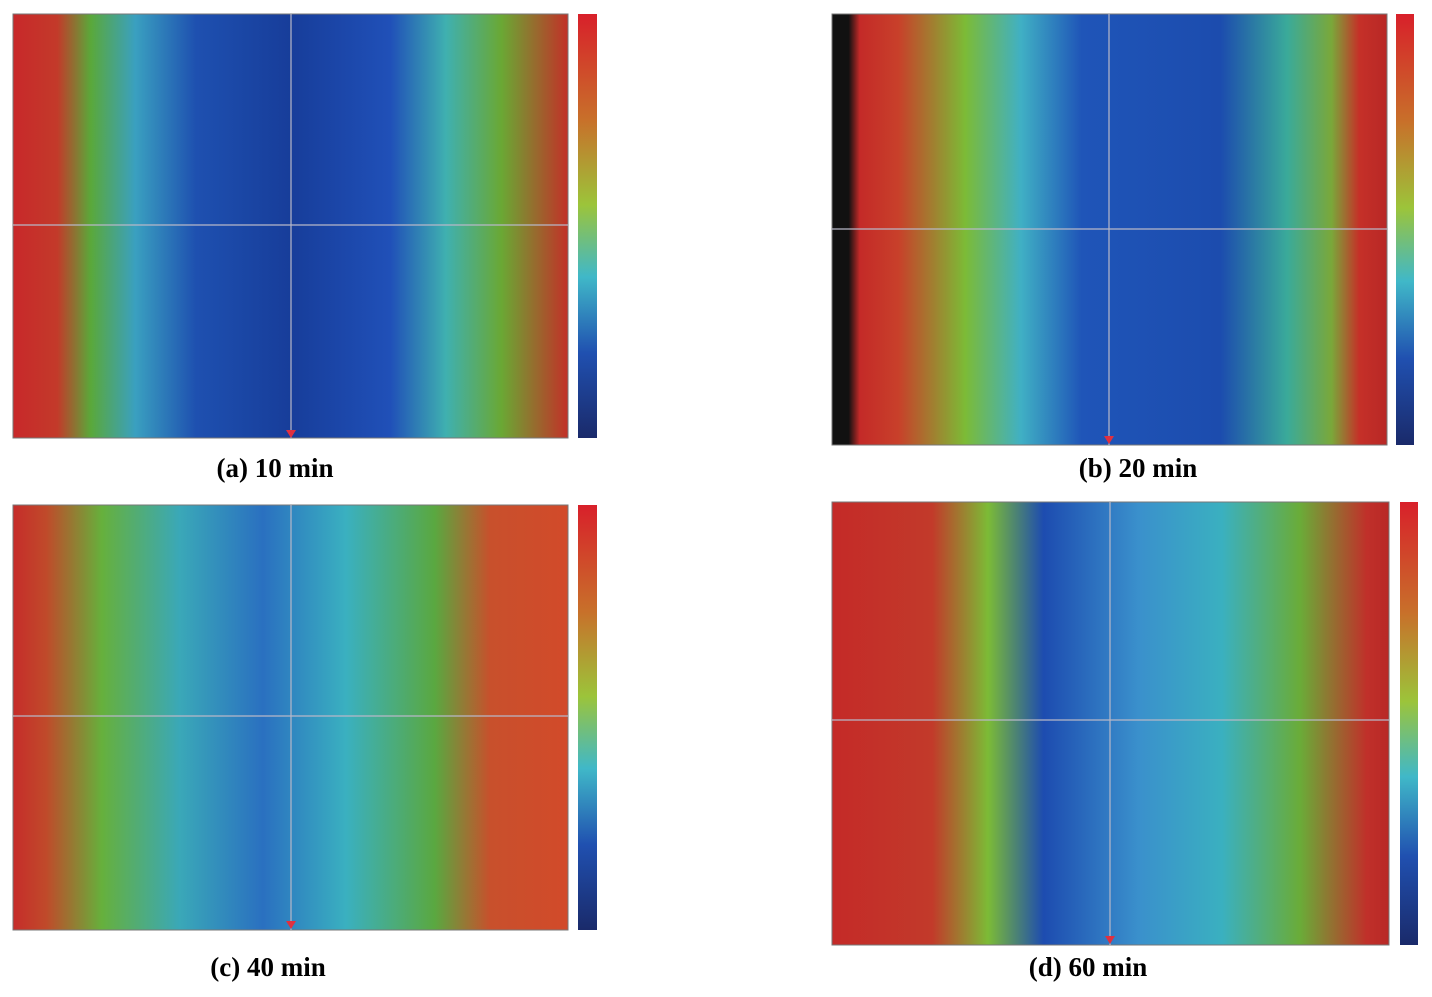  Describe the element at coordinates (1088, 967) in the screenshot. I see `caption: (d) 60 min` at that location.